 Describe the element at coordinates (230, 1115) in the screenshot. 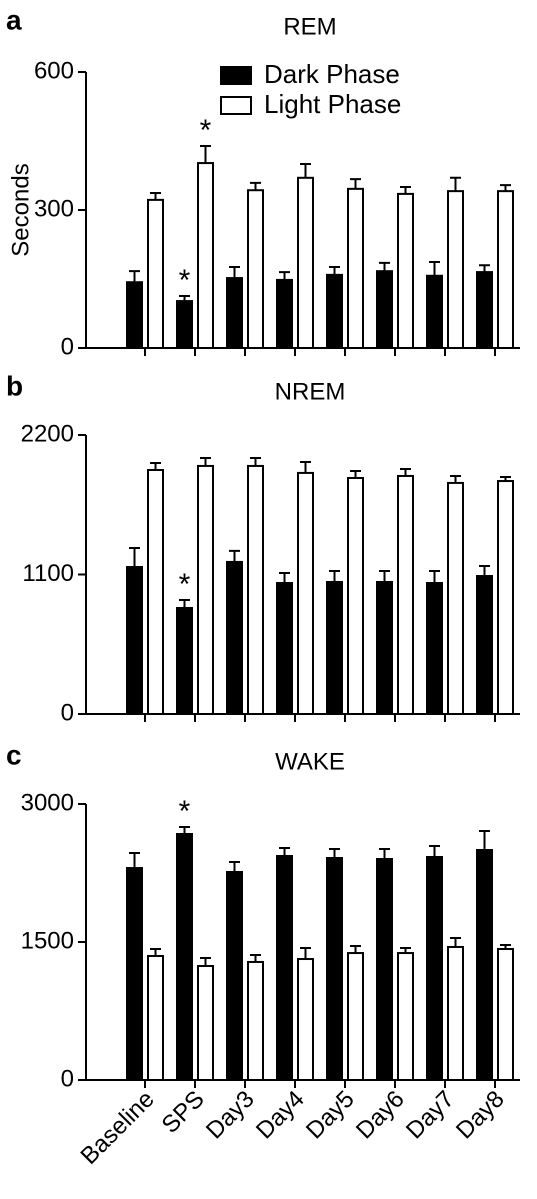

I see `x-tick-label: Day3` at that location.